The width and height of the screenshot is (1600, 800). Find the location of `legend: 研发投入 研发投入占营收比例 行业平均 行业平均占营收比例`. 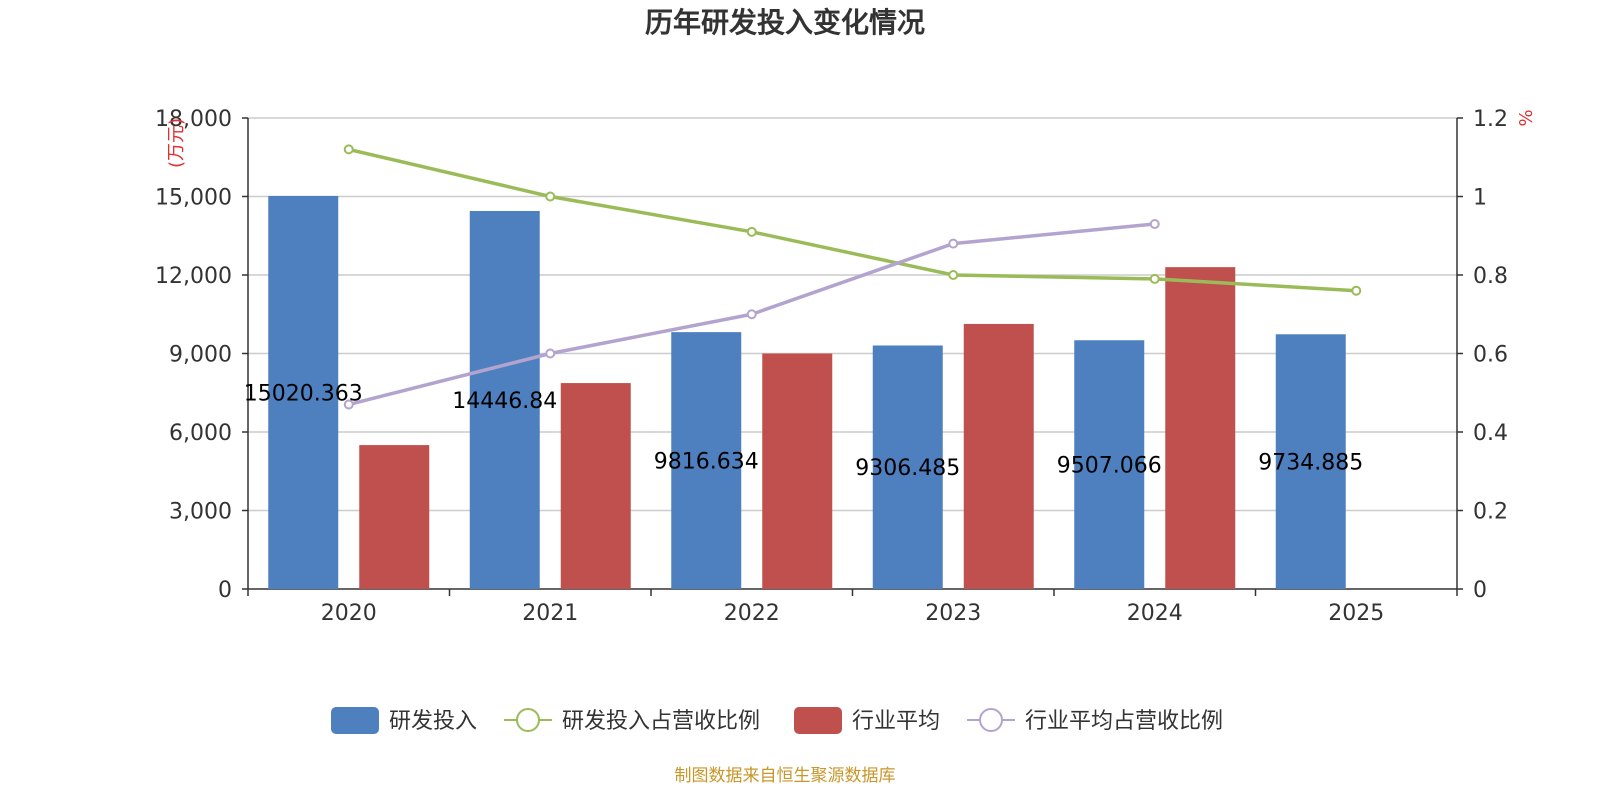

legend: 研发投入 研发投入占营收比例 行业平均 行业平均占营收比例 is located at coordinates (777, 720).